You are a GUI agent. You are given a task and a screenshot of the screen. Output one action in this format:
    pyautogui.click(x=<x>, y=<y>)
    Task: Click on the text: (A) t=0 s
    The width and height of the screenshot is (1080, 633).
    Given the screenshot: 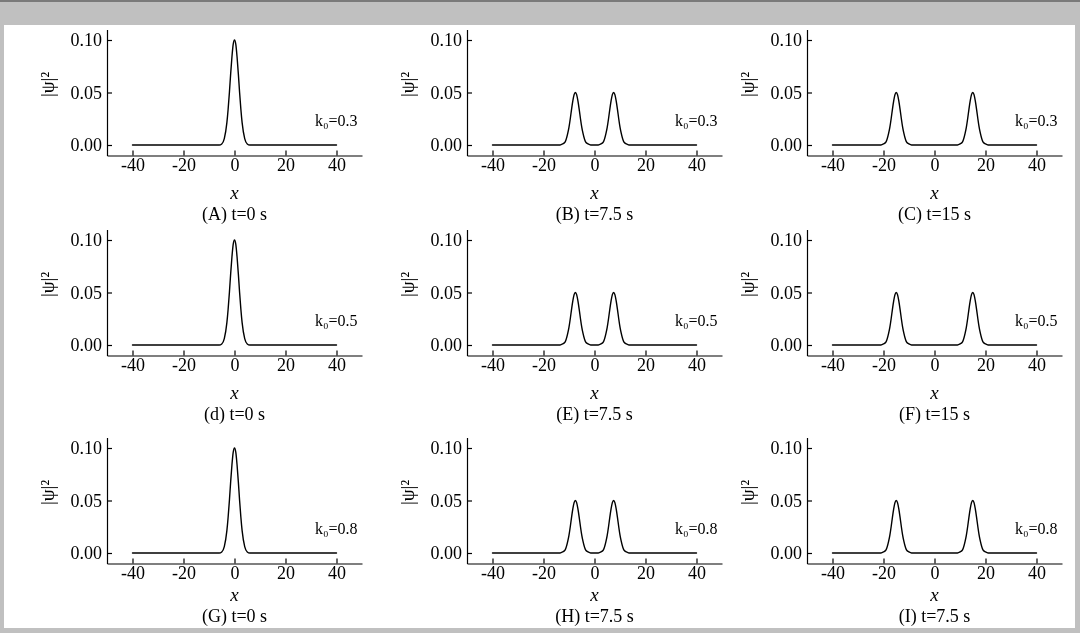 What is the action you would take?
    pyautogui.click(x=234, y=214)
    